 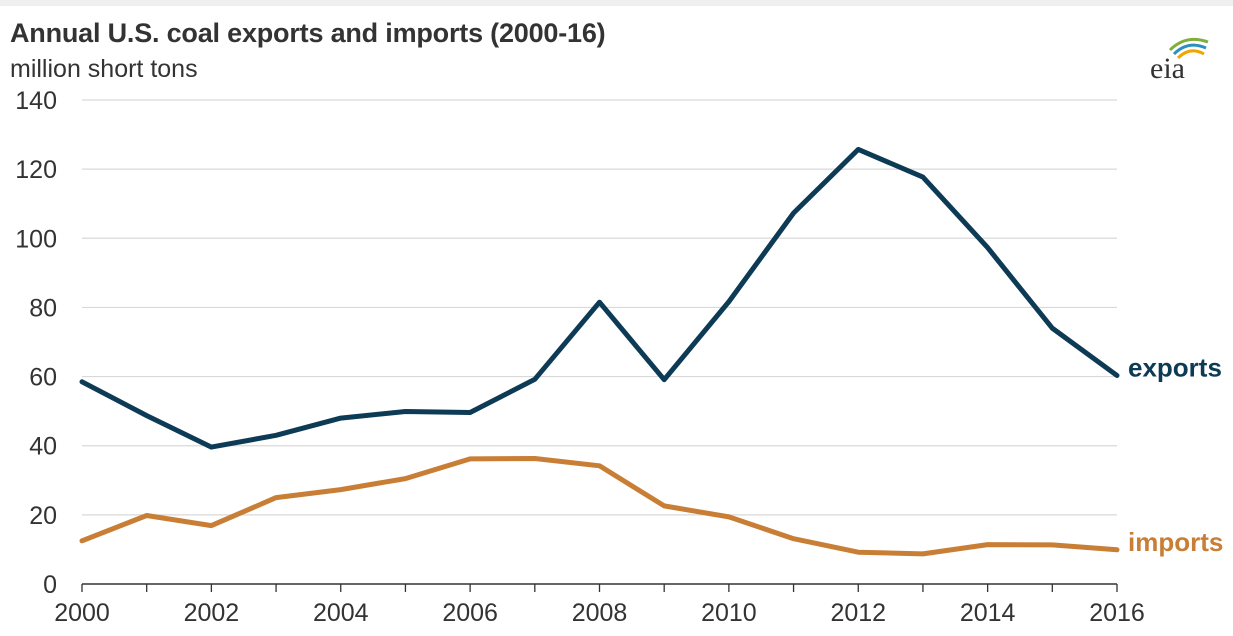 What do you see at coordinates (341, 613) in the screenshot?
I see `x-tick-label: 2004` at bounding box center [341, 613].